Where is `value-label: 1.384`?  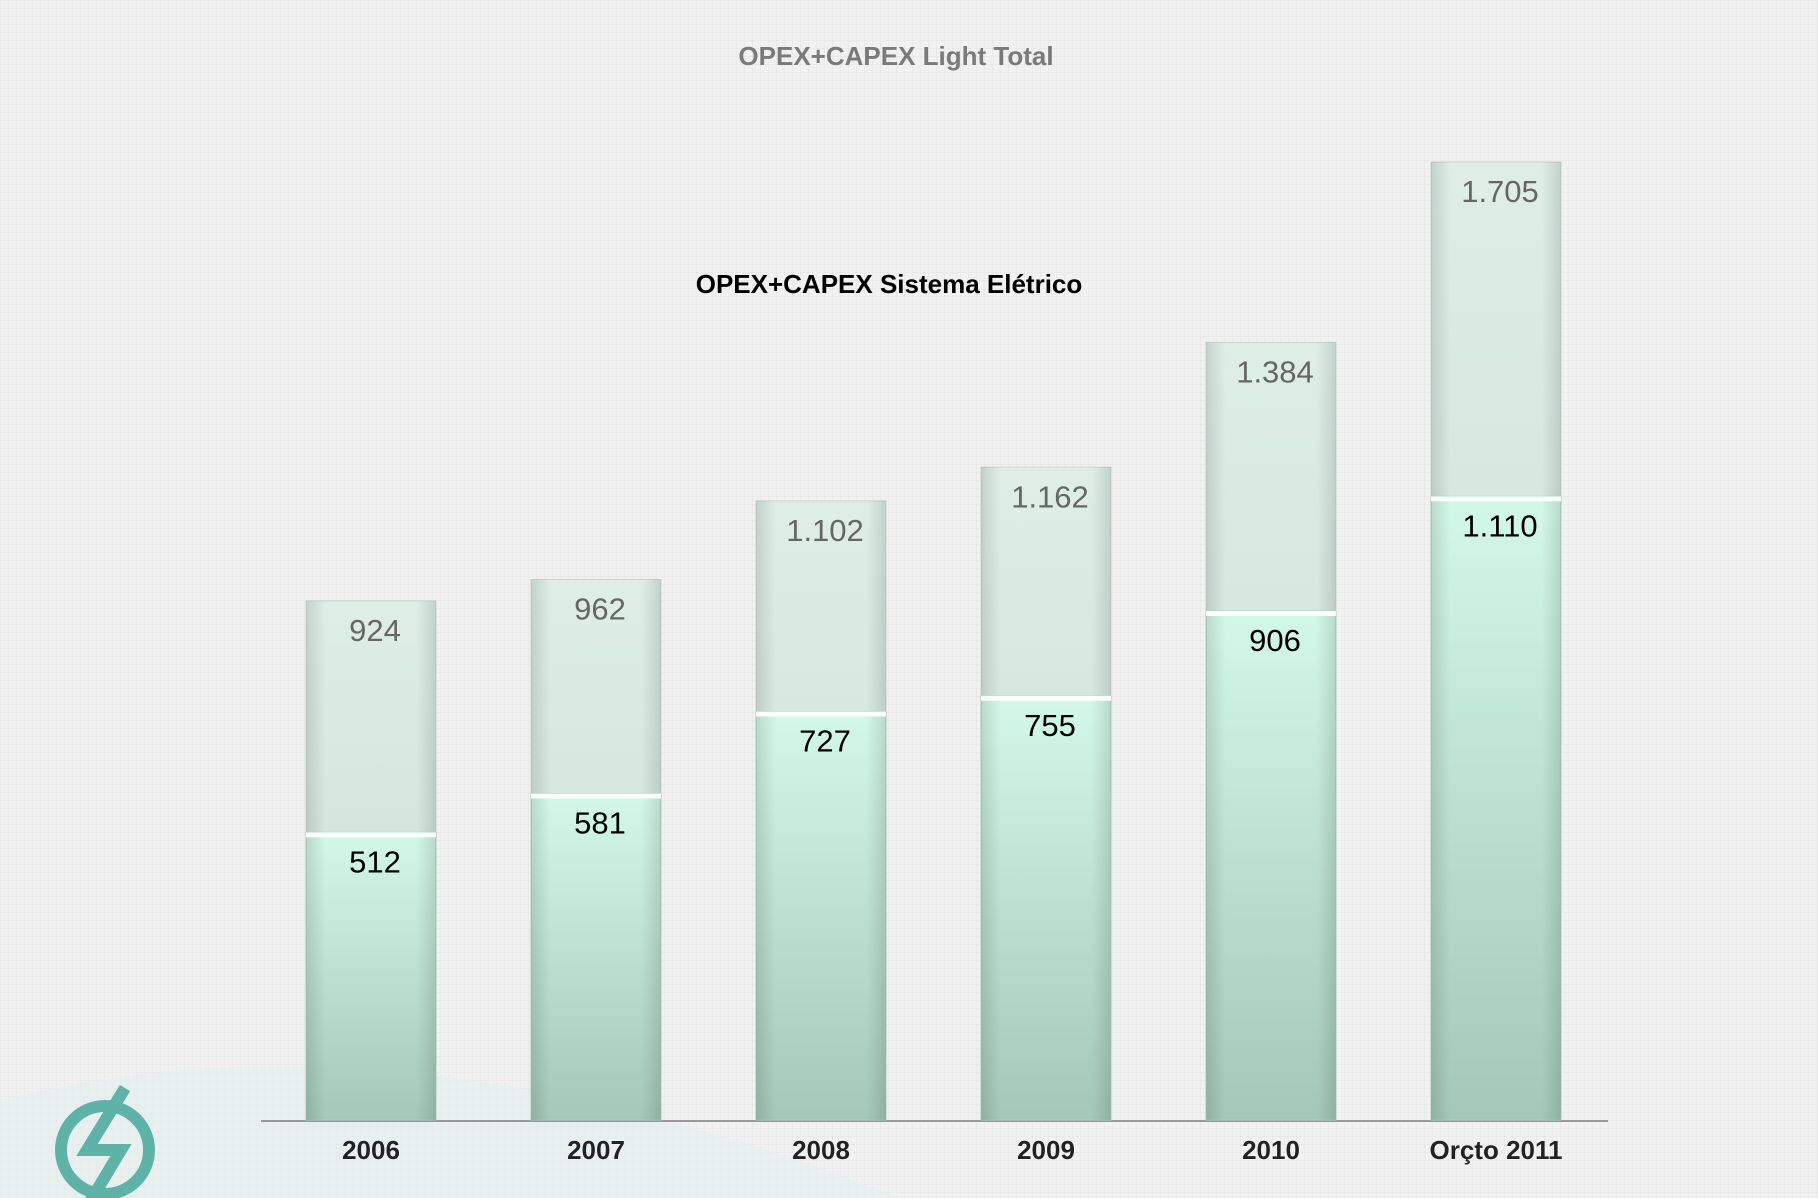
value-label: 1.384 is located at coordinates (1275, 372).